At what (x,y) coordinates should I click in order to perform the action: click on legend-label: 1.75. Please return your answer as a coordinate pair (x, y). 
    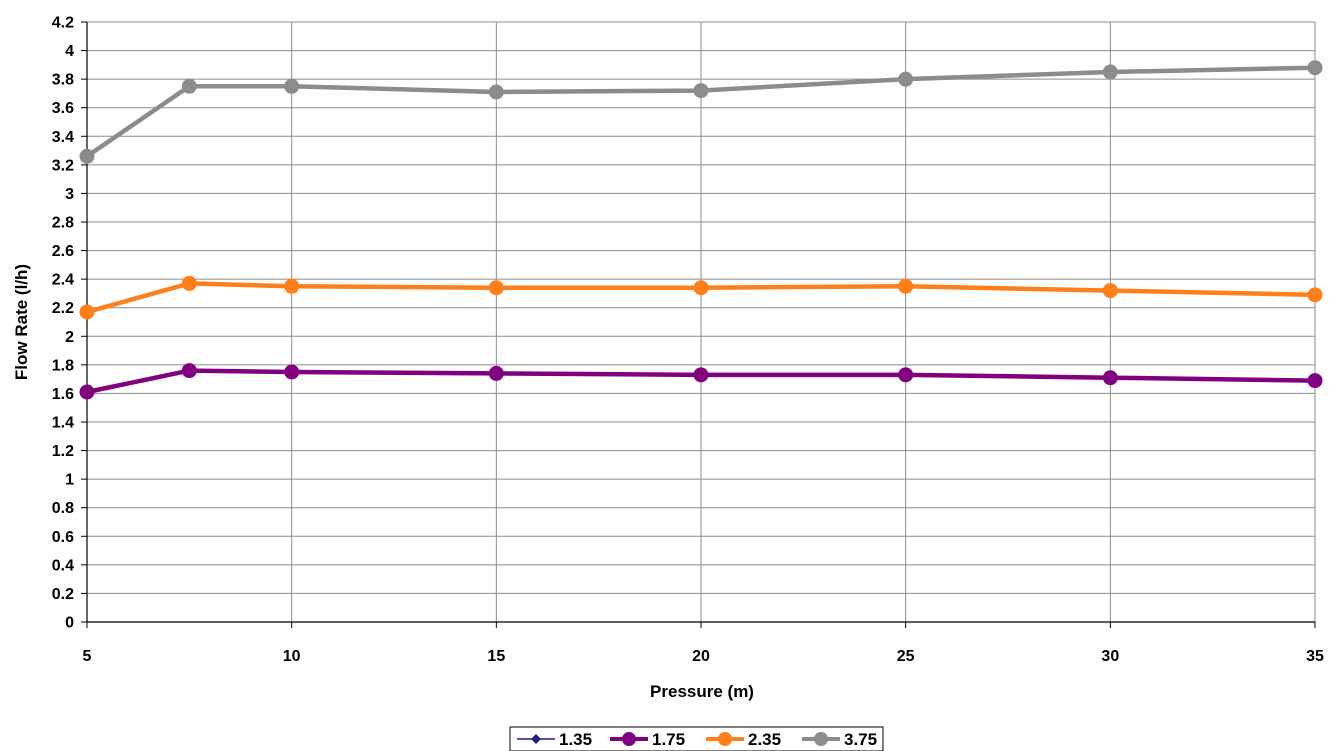
    Looking at the image, I should click on (668, 739).